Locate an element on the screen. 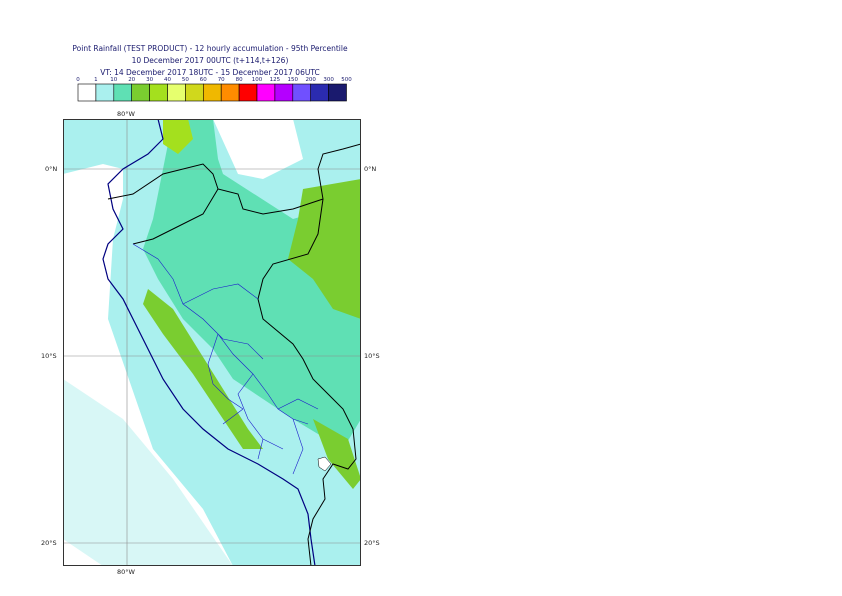  lon-label-top: 80°W is located at coordinates (126, 114).